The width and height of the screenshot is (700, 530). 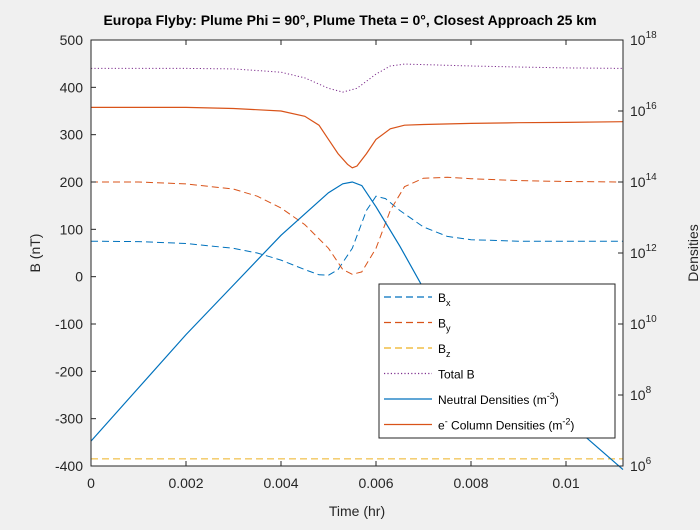 What do you see at coordinates (643, 252) in the screenshot?
I see `y-right-tick-label: 10¹²` at bounding box center [643, 252].